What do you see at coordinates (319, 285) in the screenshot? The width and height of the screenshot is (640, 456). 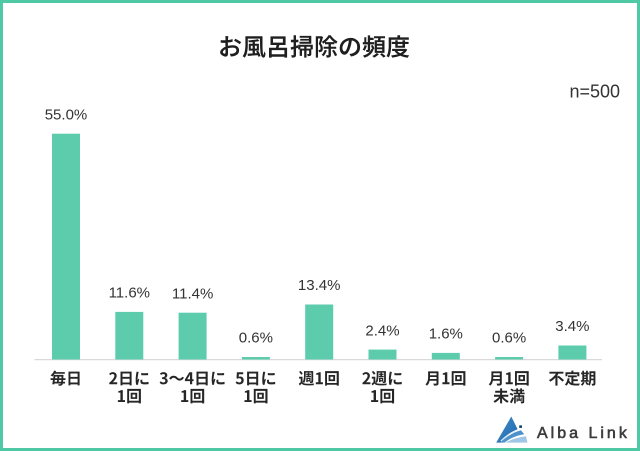 I see `svg-text: 13.4%` at bounding box center [319, 285].